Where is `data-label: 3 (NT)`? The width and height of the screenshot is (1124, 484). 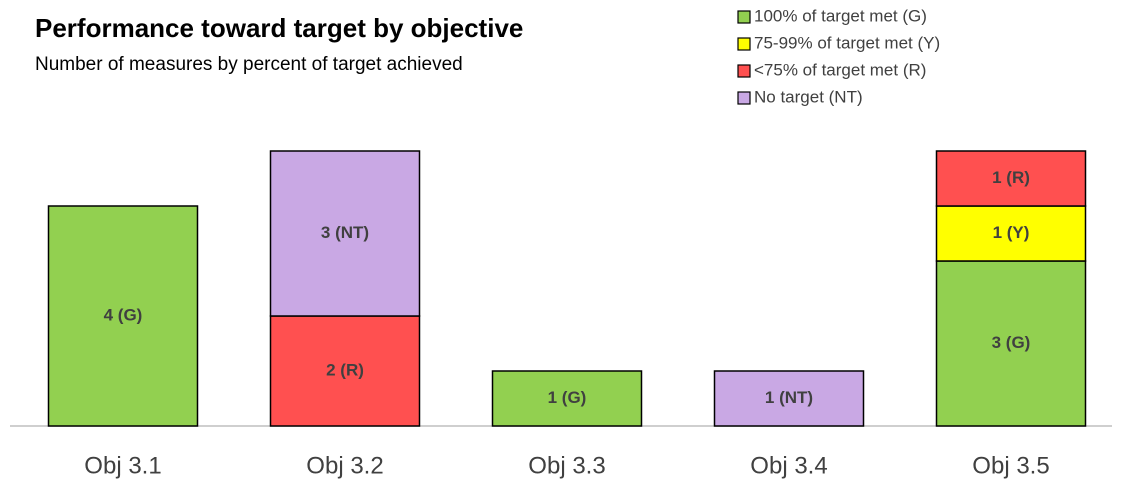
data-label: 3 (NT) is located at coordinates (345, 232).